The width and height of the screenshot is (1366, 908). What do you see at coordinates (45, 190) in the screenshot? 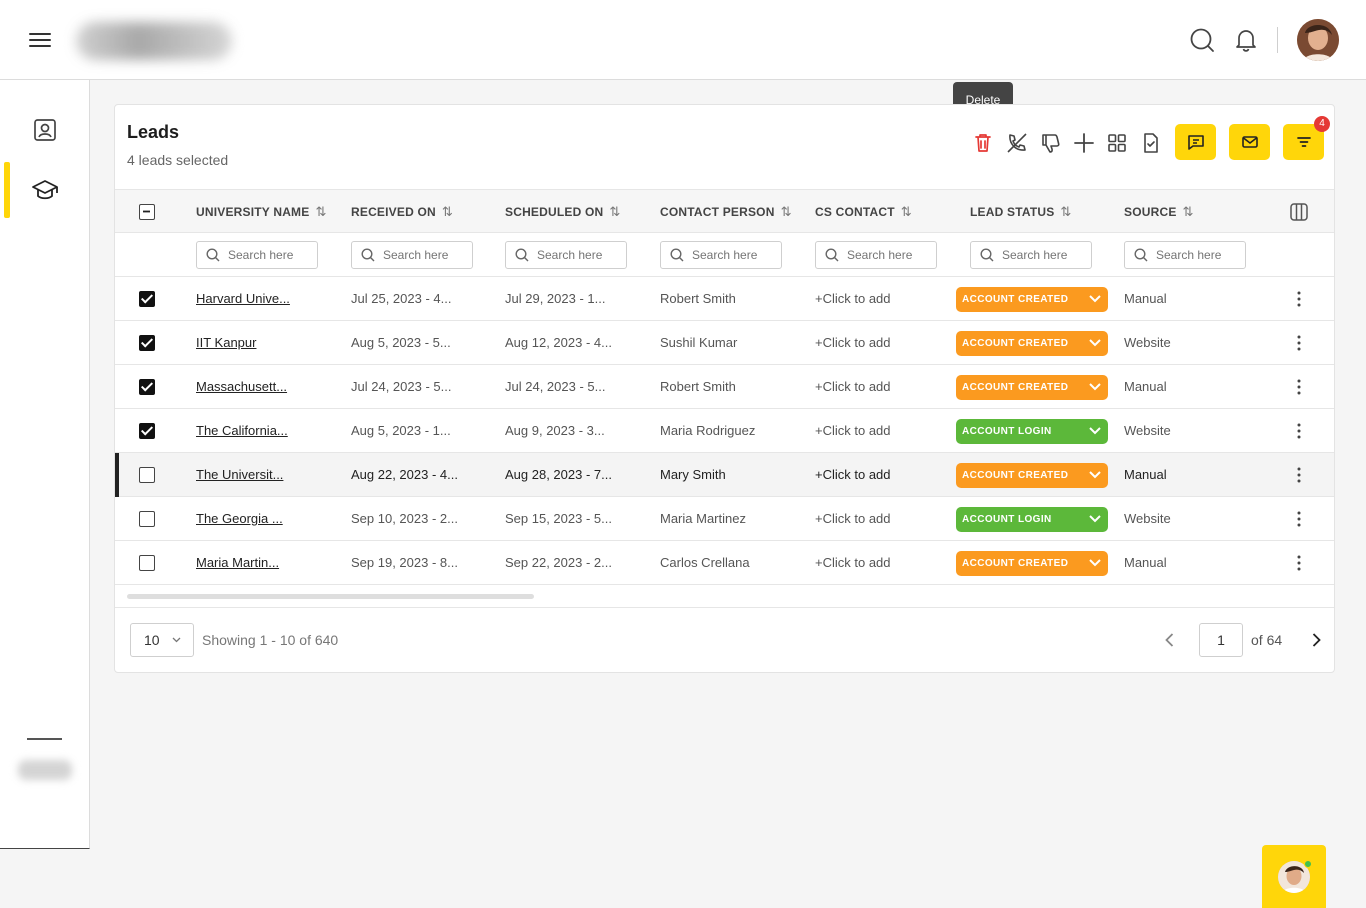
I see `sidebar-item-universities` at bounding box center [45, 190].